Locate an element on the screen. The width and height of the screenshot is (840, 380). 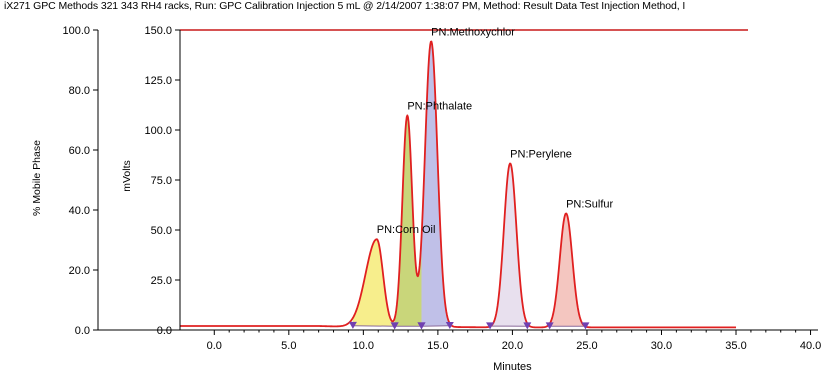
mvolt-axis-tick-label: 25.0 is located at coordinates (161, 281).